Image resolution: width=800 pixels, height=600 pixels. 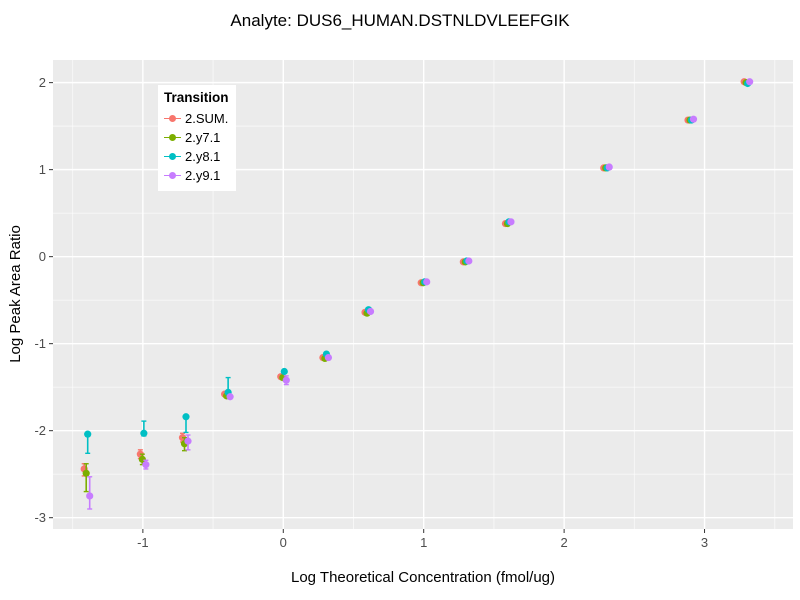 What do you see at coordinates (423, 577) in the screenshot?
I see `x-axis-title: Log Theoretical Concentration (fmol/ug)` at bounding box center [423, 577].